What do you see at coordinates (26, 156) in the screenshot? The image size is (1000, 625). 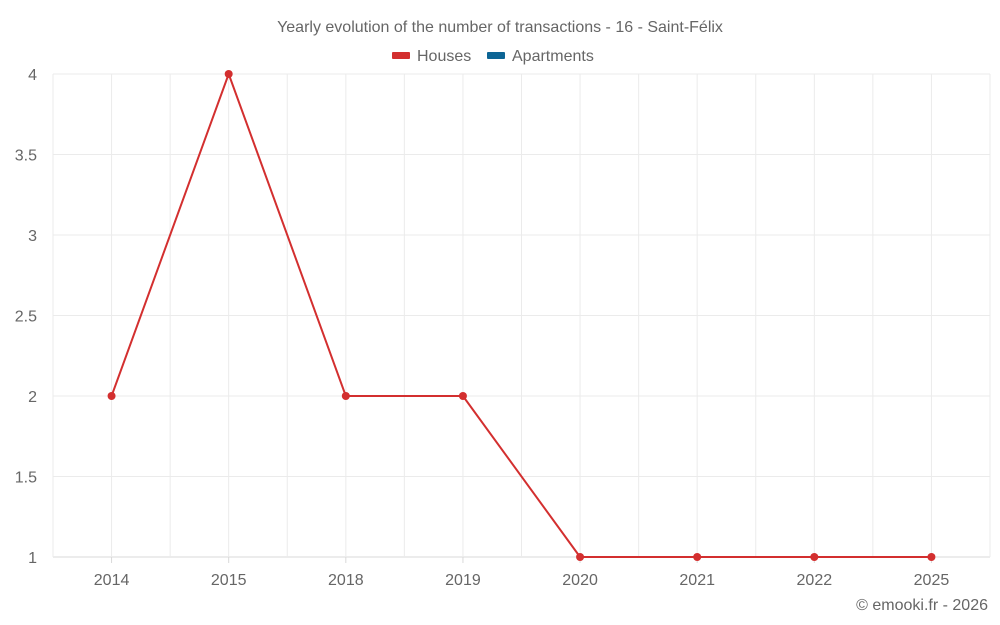 I see `y-tick-label: 3.5` at bounding box center [26, 156].